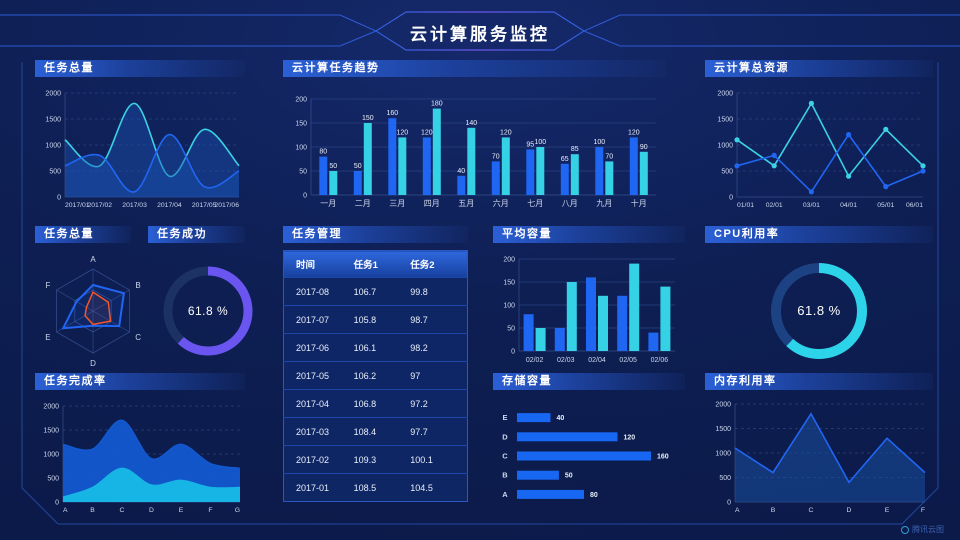 The image size is (960, 540). I want to click on column-header: 任务1, so click(382, 264).